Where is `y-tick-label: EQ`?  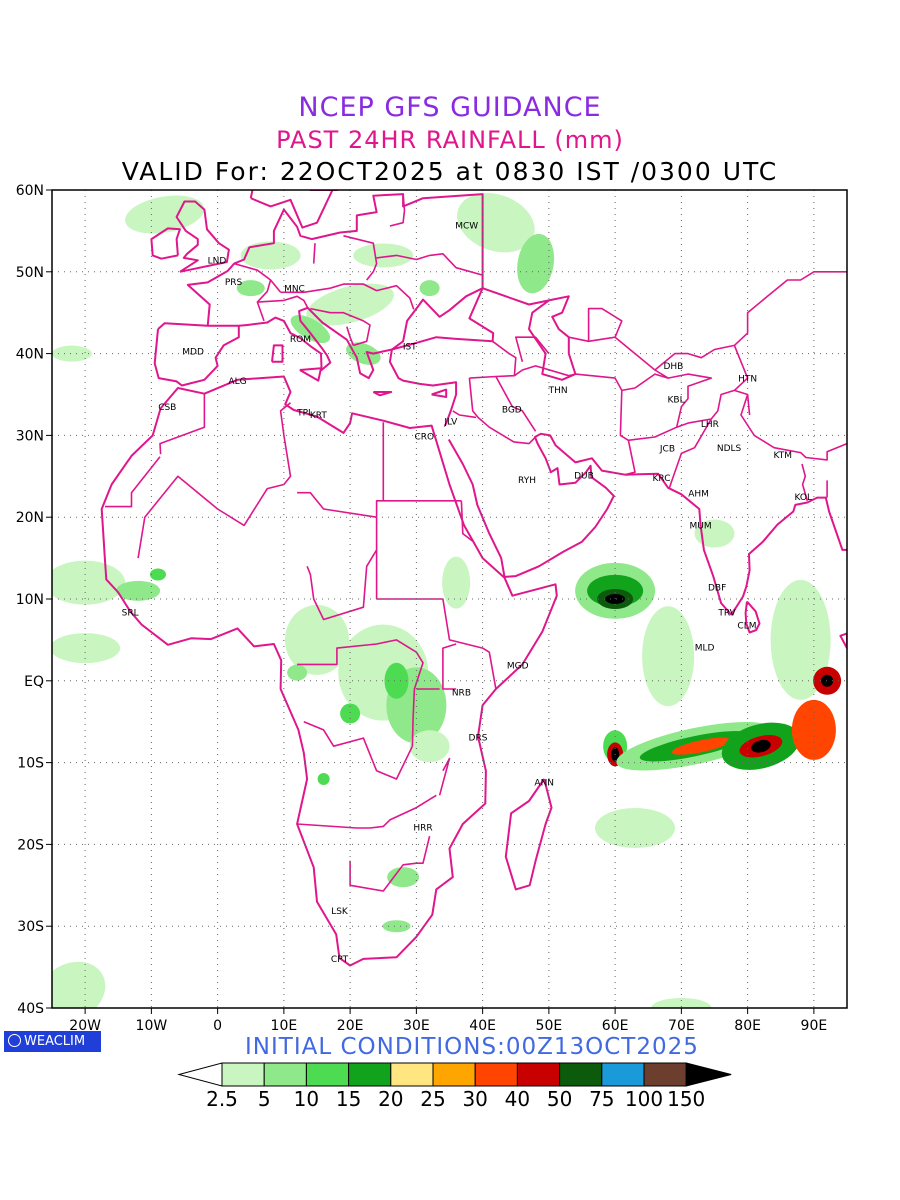
y-tick-label: EQ is located at coordinates (34, 682).